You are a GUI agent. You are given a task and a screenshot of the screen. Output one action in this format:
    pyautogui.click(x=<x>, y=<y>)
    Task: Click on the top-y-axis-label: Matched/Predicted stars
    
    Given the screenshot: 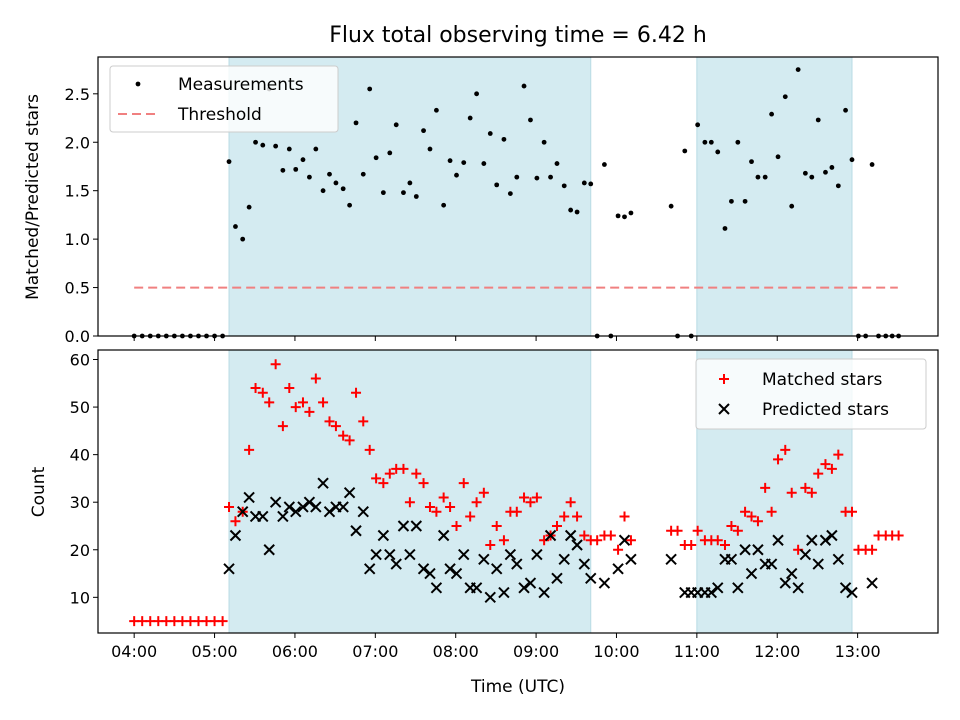 What is the action you would take?
    pyautogui.click(x=33, y=197)
    